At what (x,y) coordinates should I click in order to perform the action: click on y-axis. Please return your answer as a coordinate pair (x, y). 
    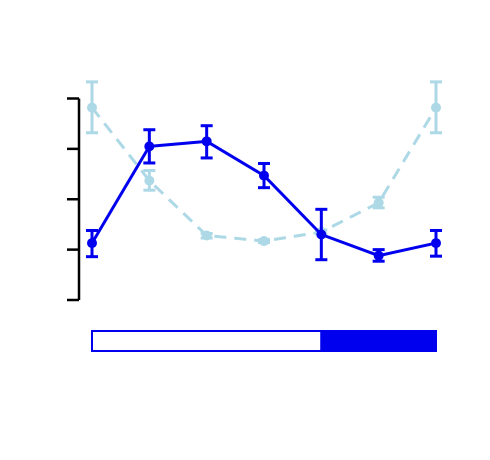
    Looking at the image, I should click on (74, 199).